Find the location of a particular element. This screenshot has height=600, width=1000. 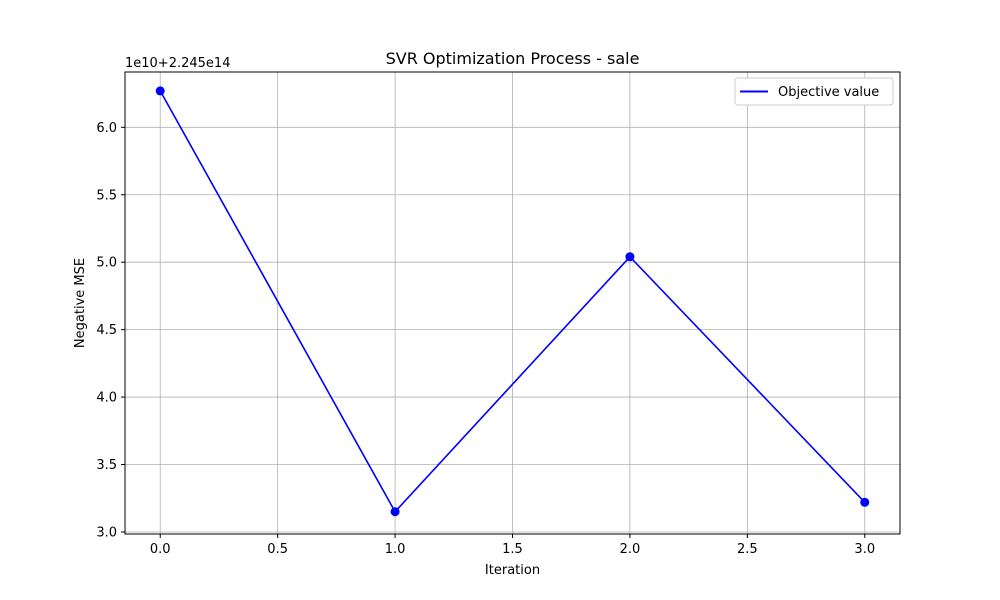

x-tick-label: 3.0 is located at coordinates (864, 549).